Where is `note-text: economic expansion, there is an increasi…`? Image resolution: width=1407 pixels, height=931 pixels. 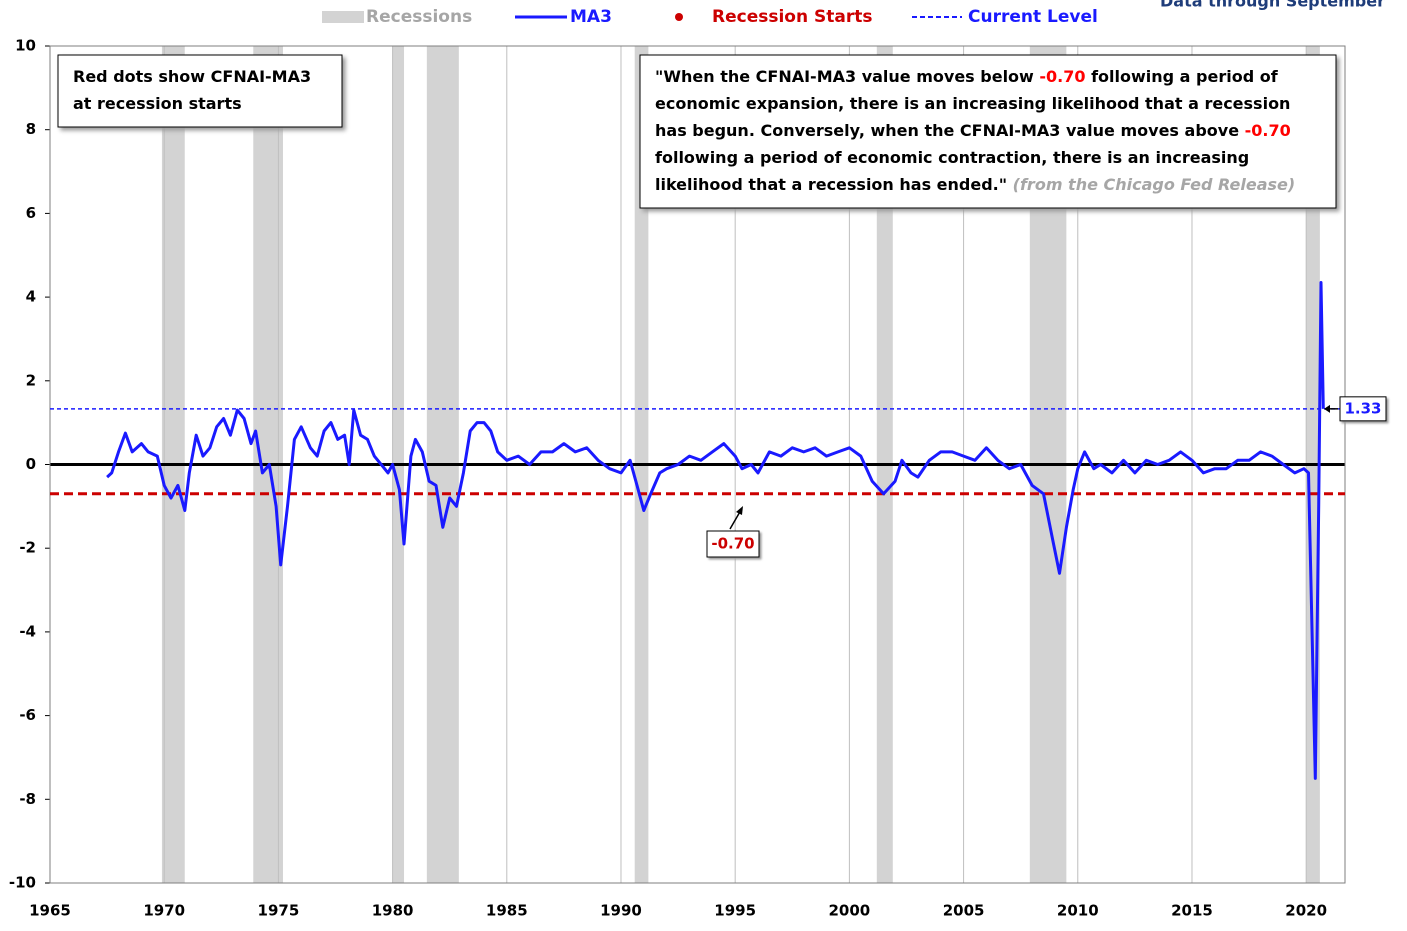
note-text: economic expansion, there is an increasi… is located at coordinates (972, 103).